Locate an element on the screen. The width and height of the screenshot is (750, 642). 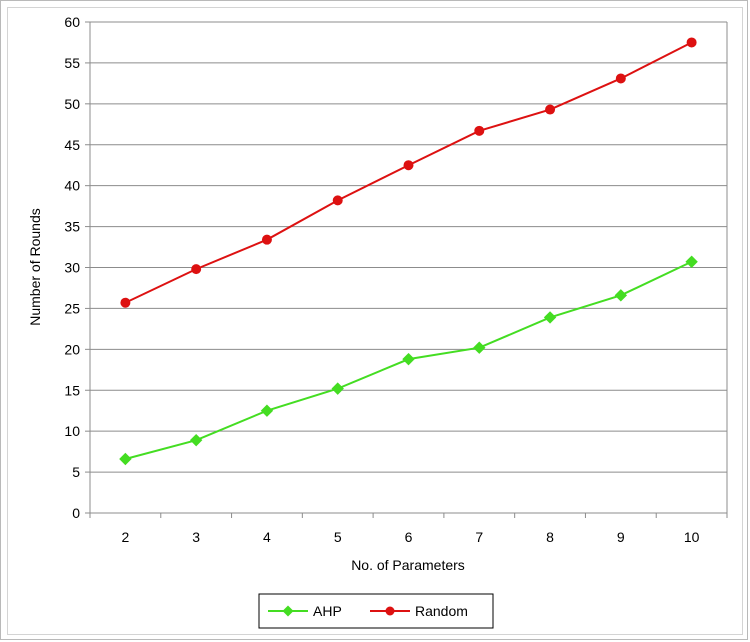
x-tick-label: 4 is located at coordinates (267, 537).